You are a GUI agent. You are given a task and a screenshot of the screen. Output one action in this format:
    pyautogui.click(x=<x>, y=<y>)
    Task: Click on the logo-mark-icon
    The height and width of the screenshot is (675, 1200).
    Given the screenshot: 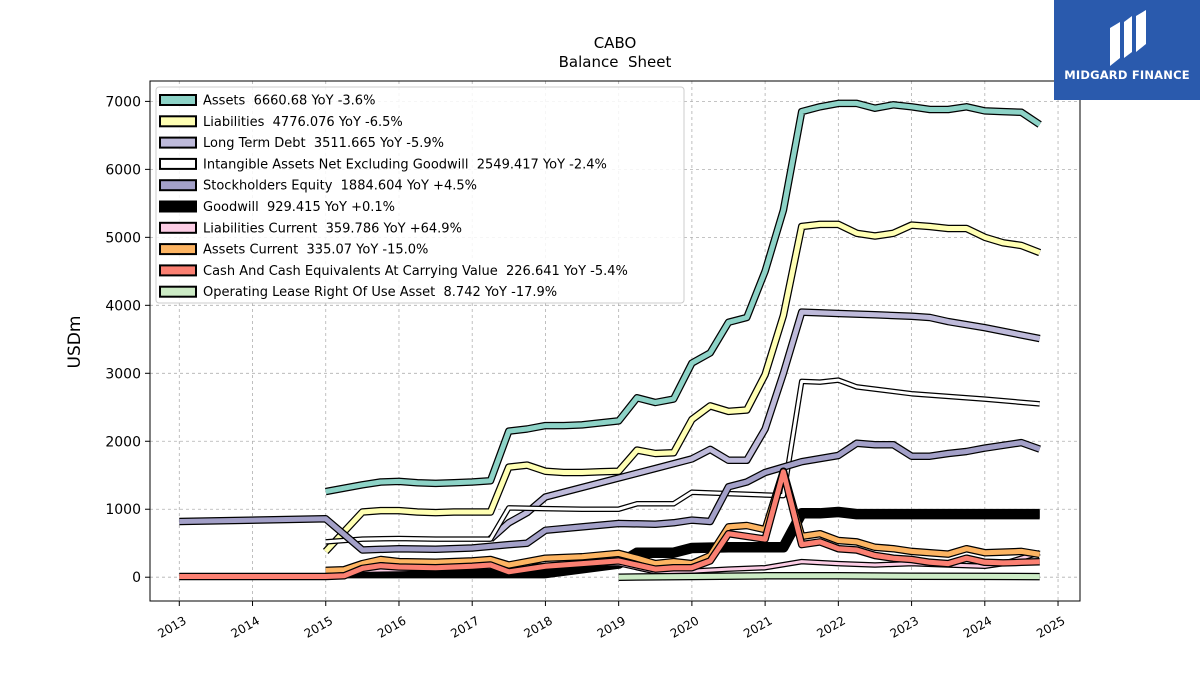 What is the action you would take?
    pyautogui.click(x=1128, y=38)
    